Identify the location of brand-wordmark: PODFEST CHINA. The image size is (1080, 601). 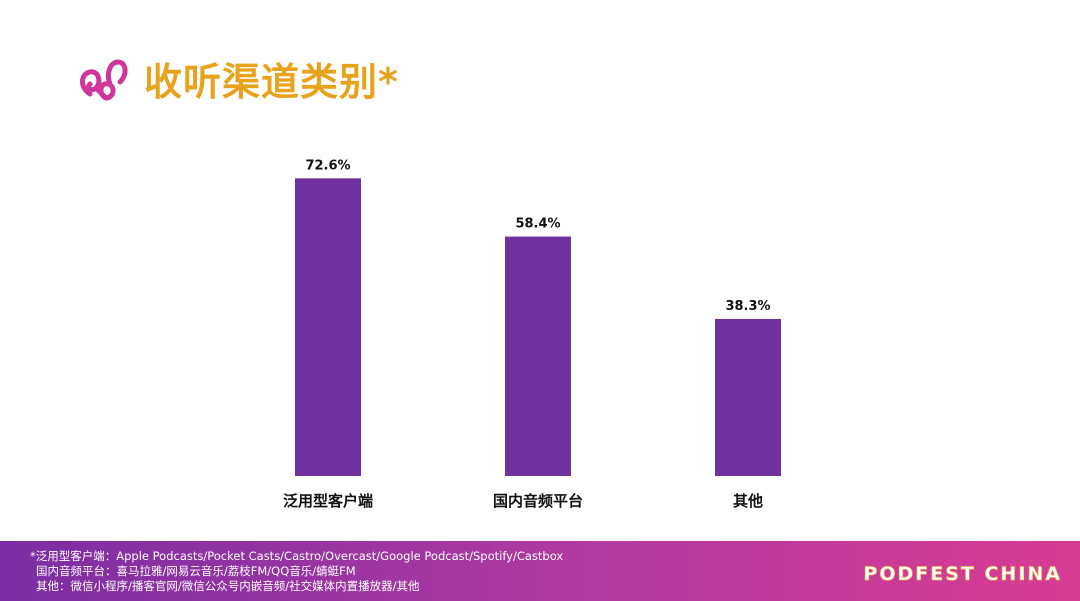
(962, 574).